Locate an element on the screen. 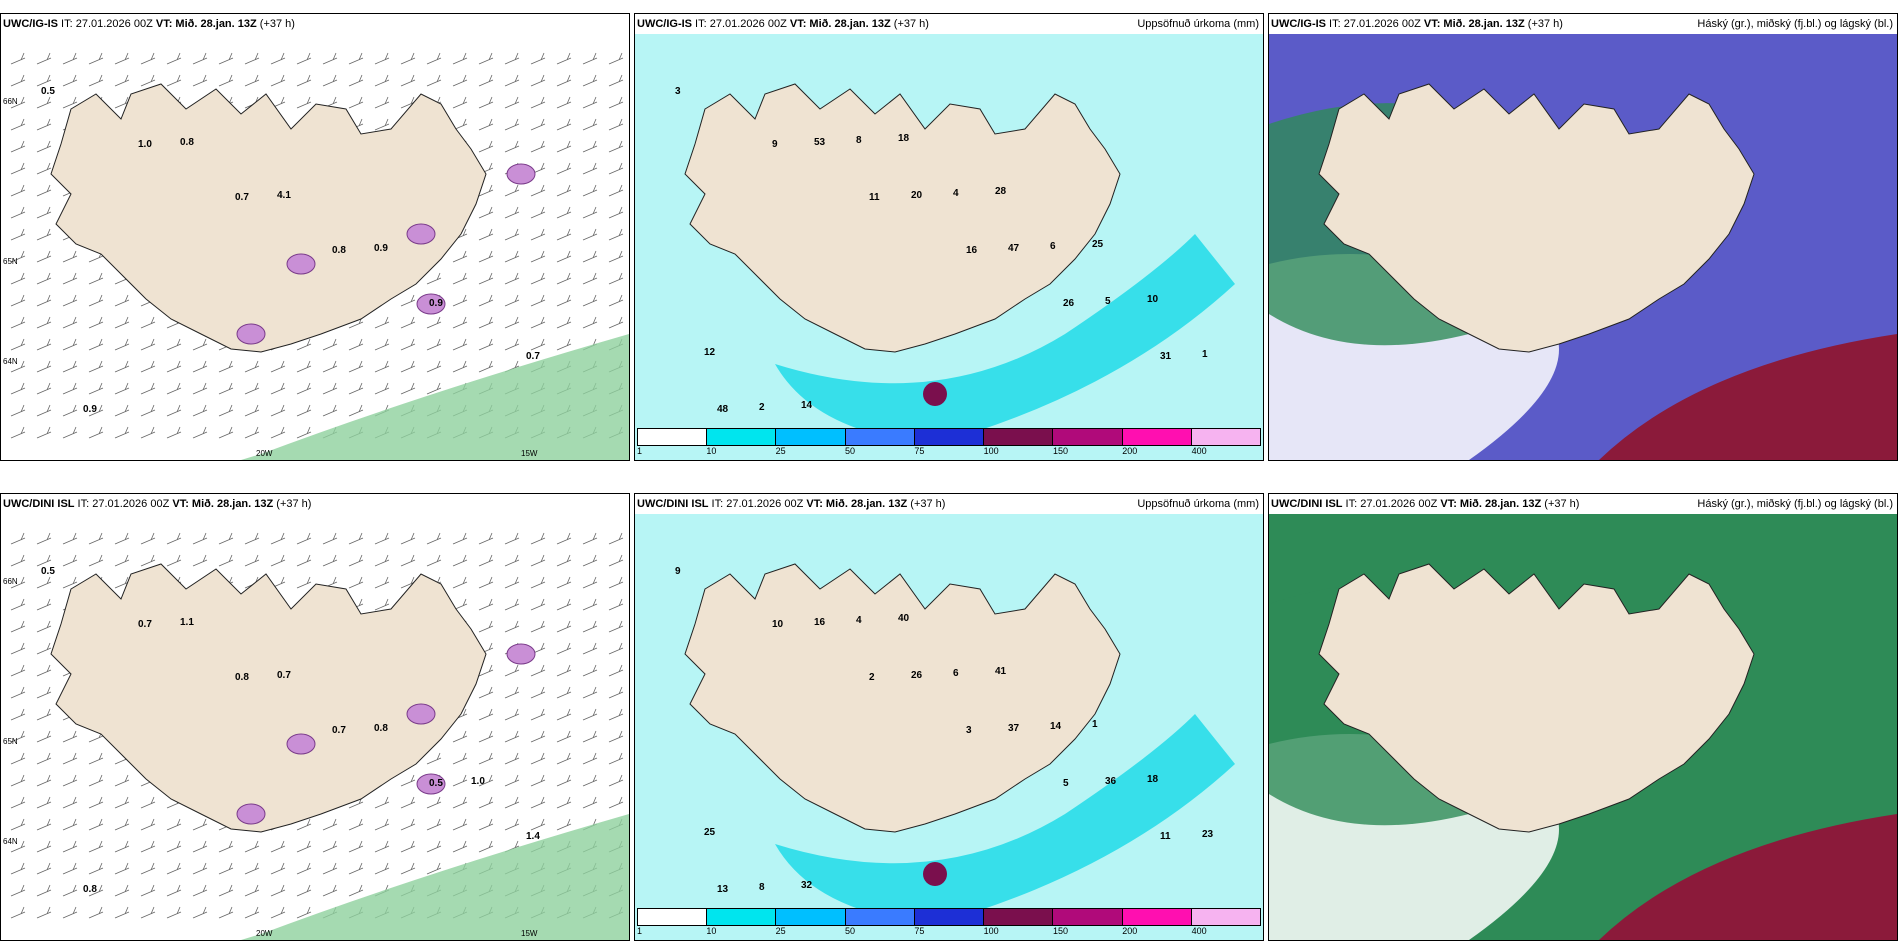  low-cloud-area is located at coordinates (1748, 397).